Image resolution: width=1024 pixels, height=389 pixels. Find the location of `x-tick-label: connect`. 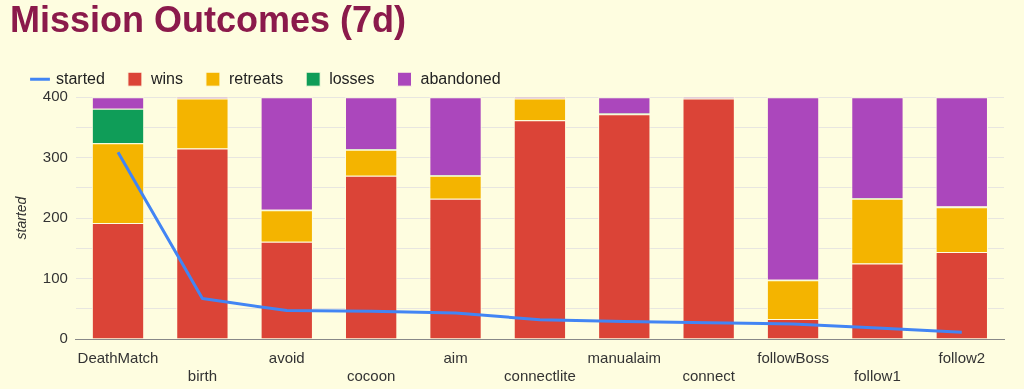

x-tick-label: connect is located at coordinates (709, 376).